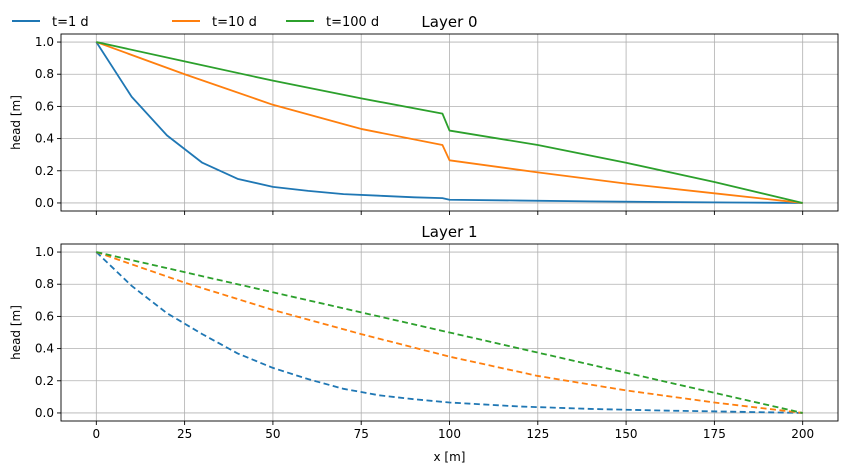 This screenshot has height=473, width=846. Describe the element at coordinates (50, 22) in the screenshot. I see `legend-item-t1: t=1 d` at that location.